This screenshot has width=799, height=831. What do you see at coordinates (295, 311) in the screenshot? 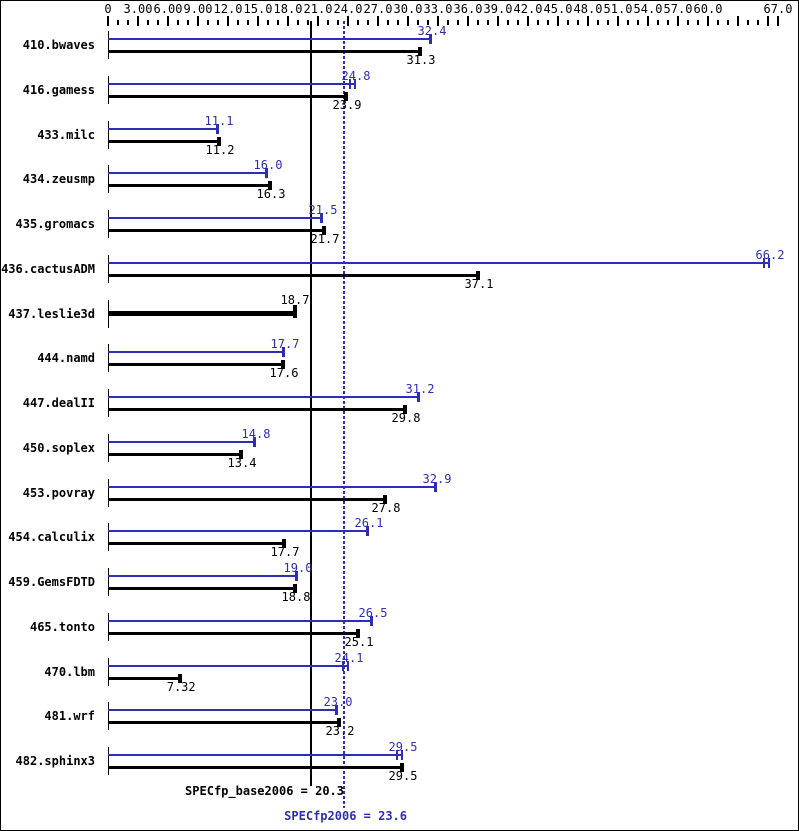
I see `single-bar-end-tick` at bounding box center [295, 311].